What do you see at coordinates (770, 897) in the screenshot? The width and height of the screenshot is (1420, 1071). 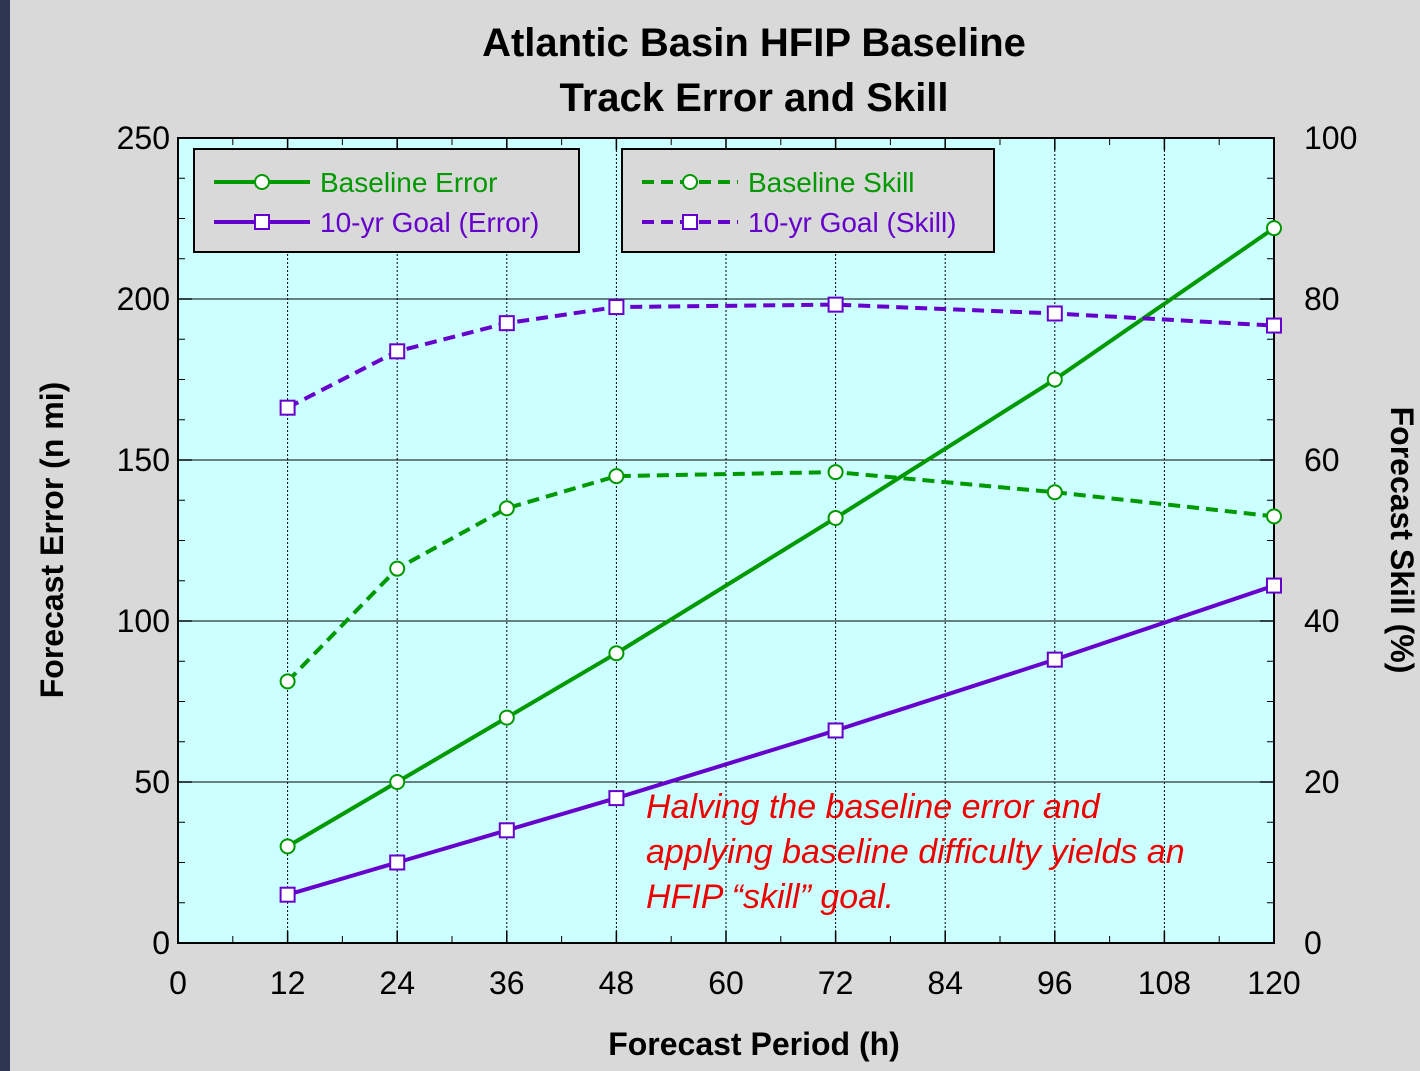 I see `annotation-line: HFIP “skill” goal.` at bounding box center [770, 897].